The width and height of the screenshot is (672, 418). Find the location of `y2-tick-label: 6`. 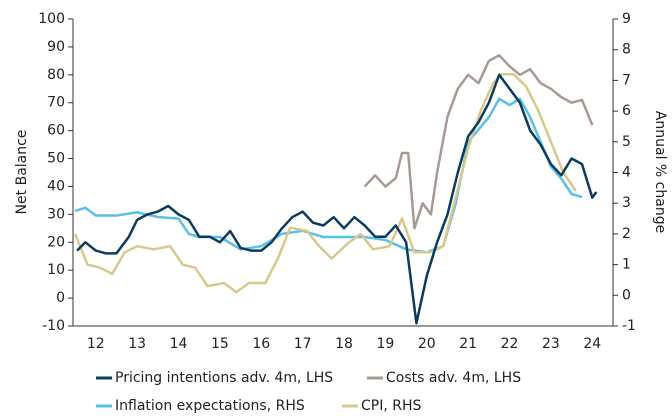

y2-tick-label: 6 is located at coordinates (626, 111).